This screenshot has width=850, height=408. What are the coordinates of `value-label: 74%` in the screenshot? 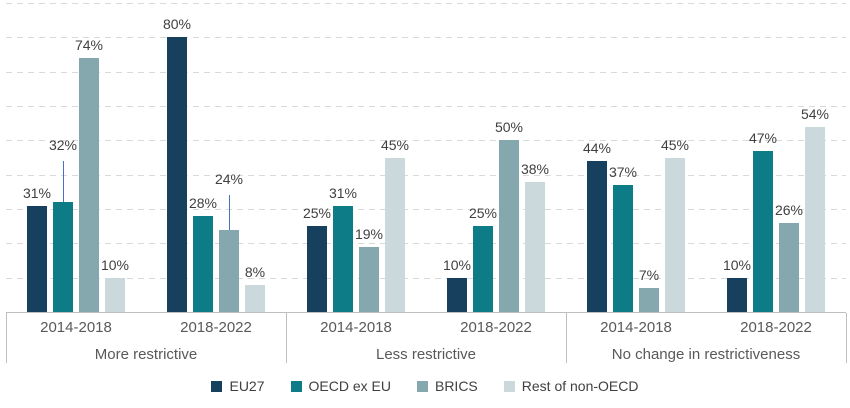 It's located at (89, 44).